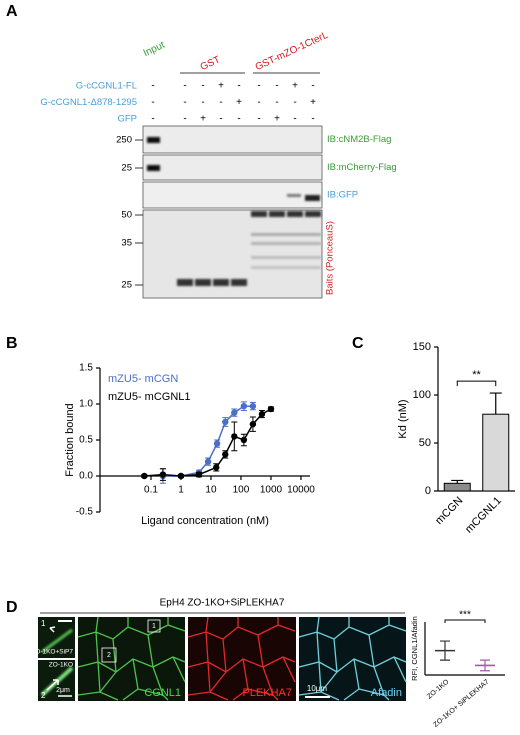 Image resolution: width=520 pixels, height=735 pixels. Describe the element at coordinates (208, 442) in the screenshot. I see `series-line` at that location.